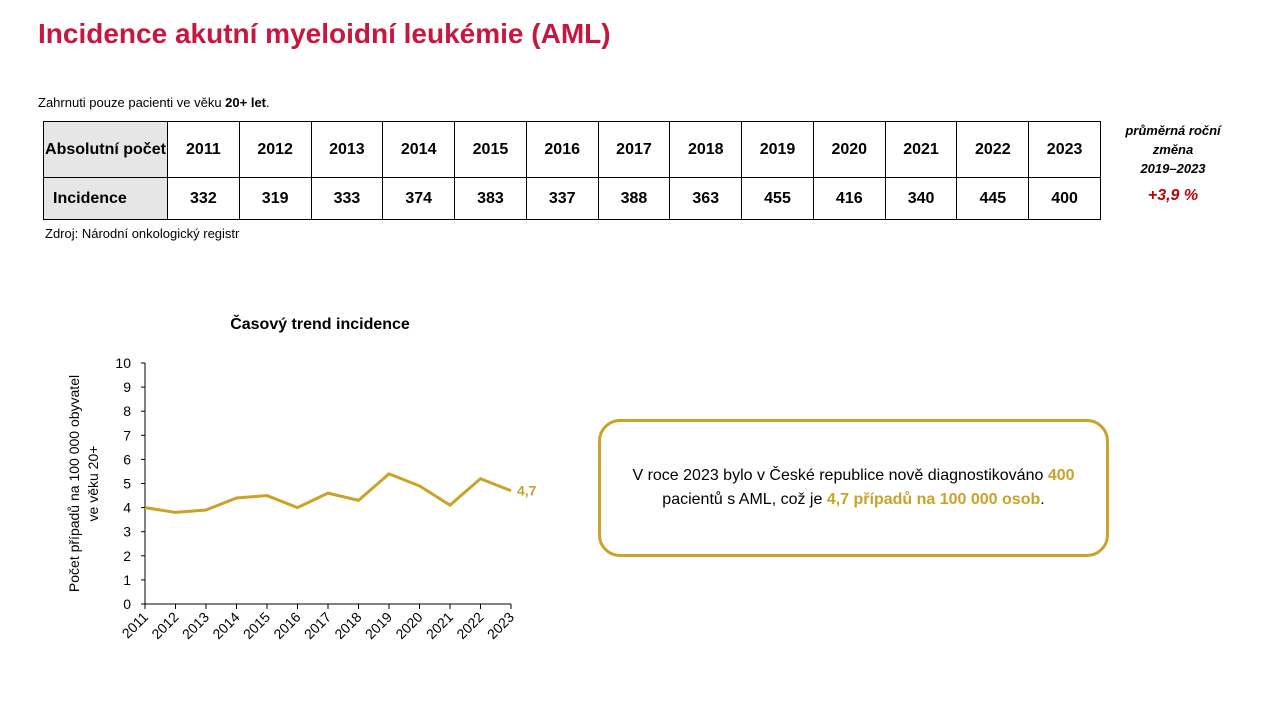 The width and height of the screenshot is (1280, 720). I want to click on cell: 340, so click(921, 198).